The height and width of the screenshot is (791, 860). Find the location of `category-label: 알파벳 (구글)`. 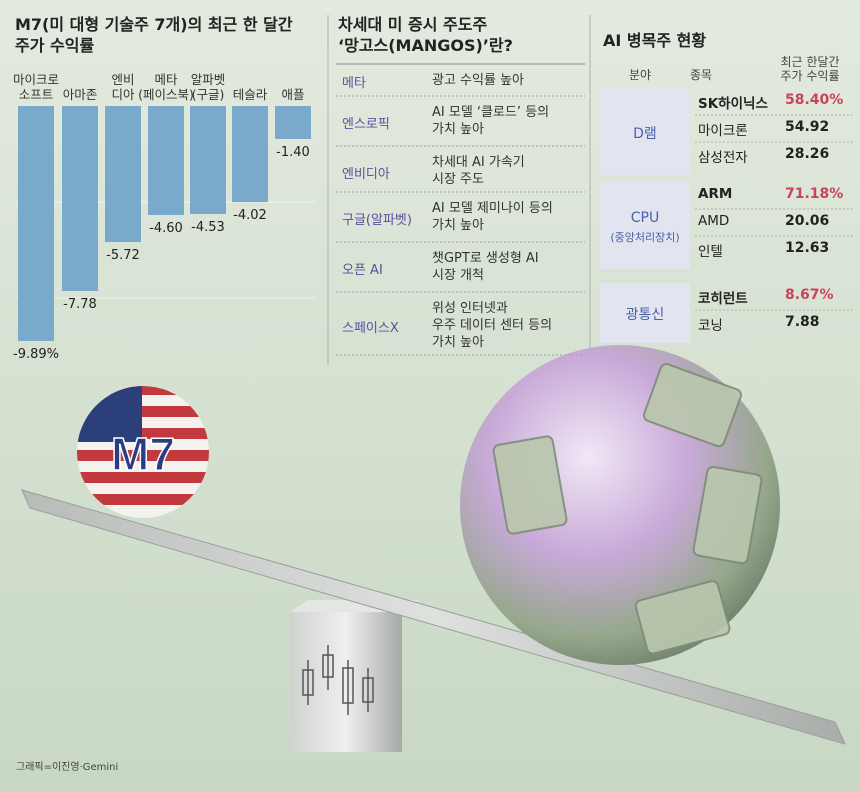

category-label: 알파벳 (구글) is located at coordinates (208, 87).